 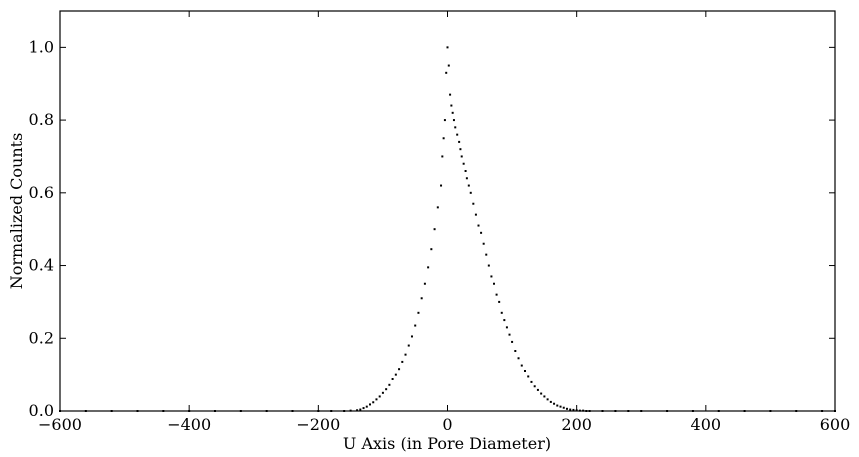 What do you see at coordinates (41, 192) in the screenshot?
I see `y-tick-label: 0.6` at bounding box center [41, 192].